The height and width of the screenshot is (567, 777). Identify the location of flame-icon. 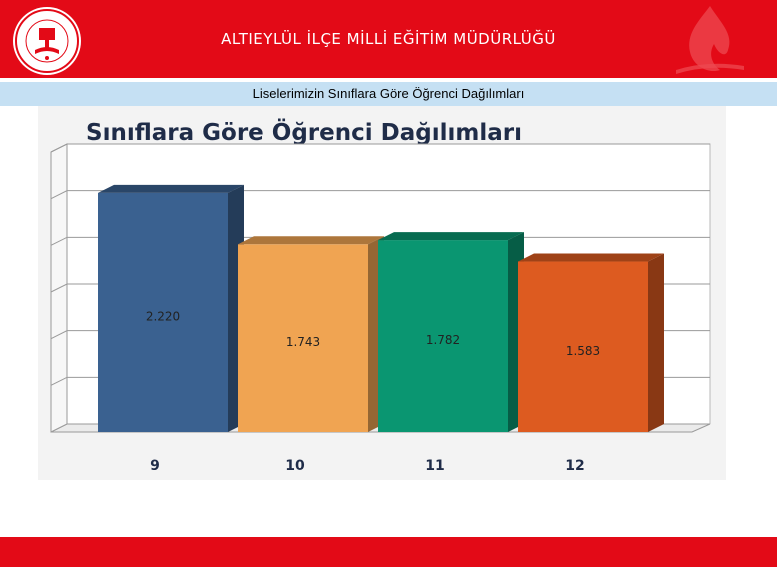
(710, 40).